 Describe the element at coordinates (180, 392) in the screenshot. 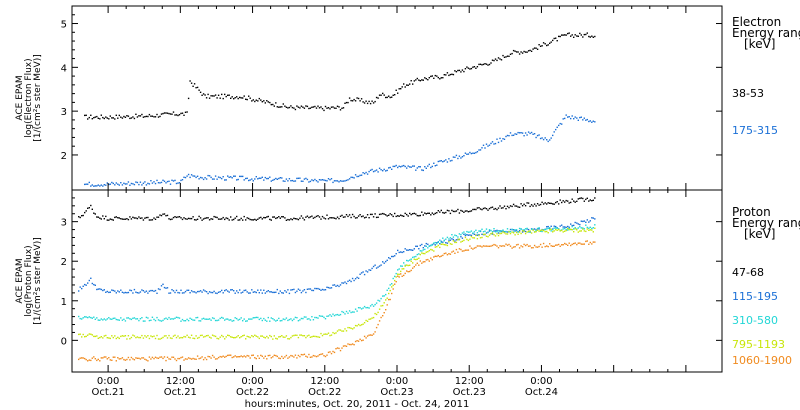

I see `xtick-day-1: Oct.21` at that location.